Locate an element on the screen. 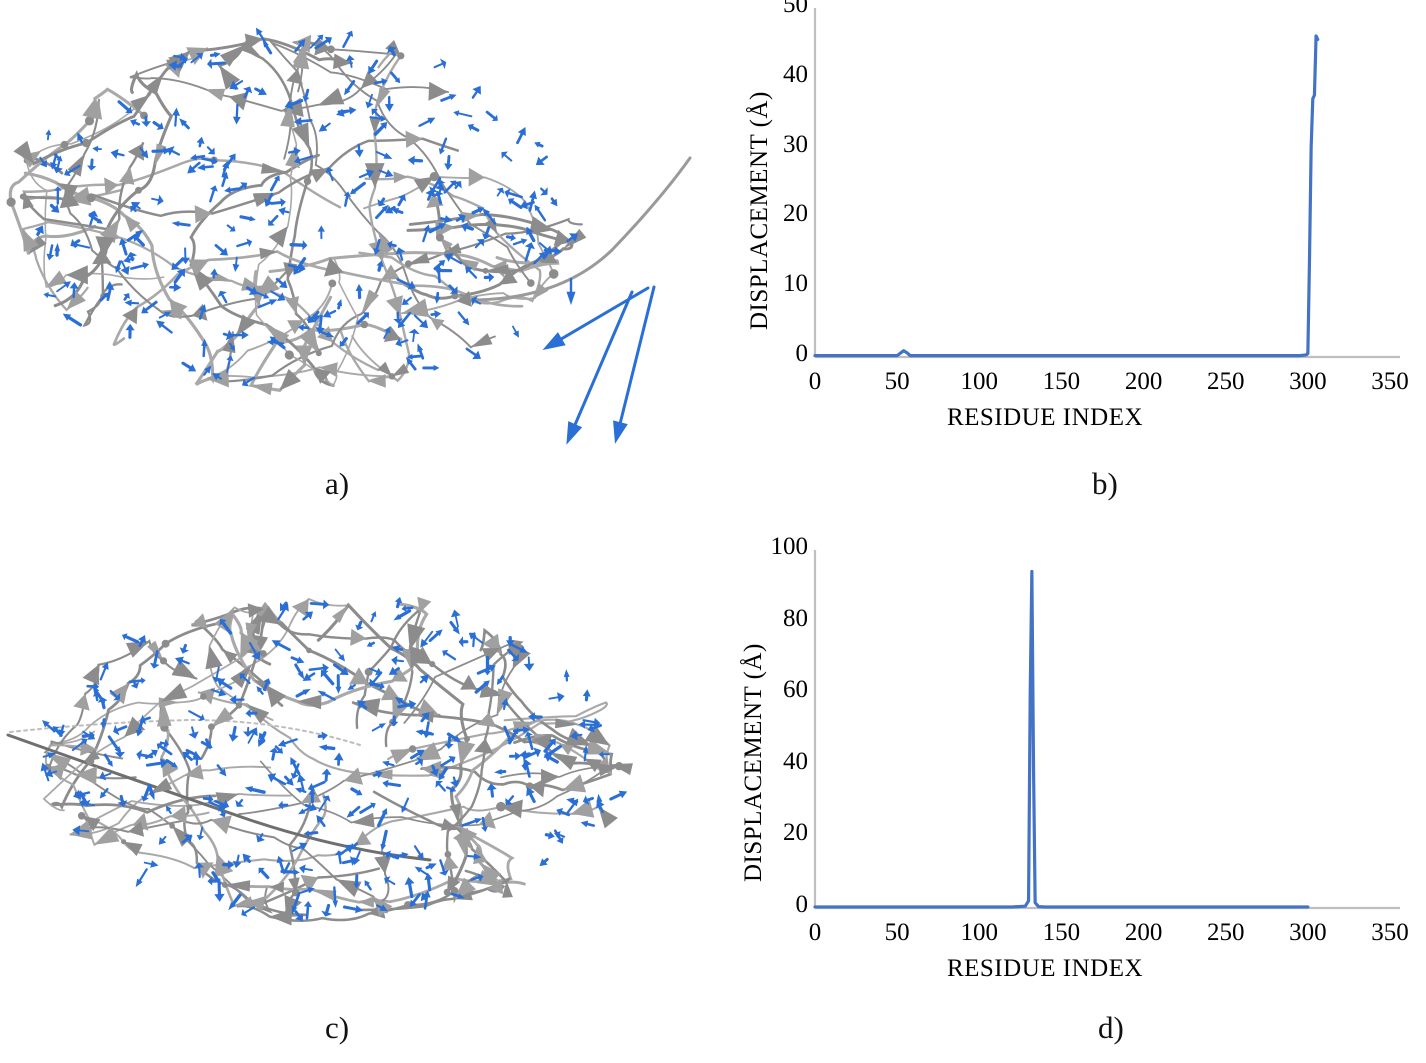  x-tick-250: 250 is located at coordinates (1225, 932).